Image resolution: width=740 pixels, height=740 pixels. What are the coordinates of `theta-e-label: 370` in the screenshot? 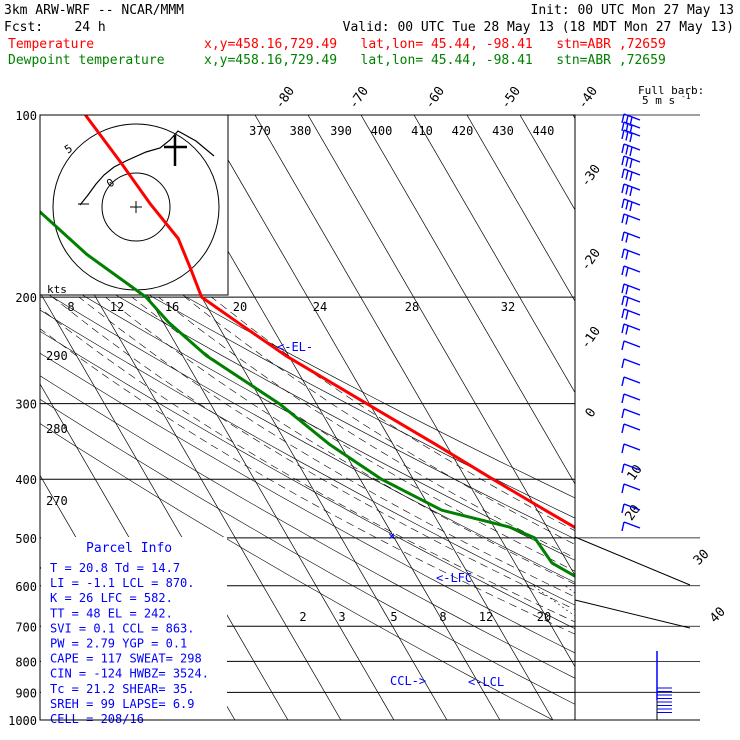 It's located at (260, 131).